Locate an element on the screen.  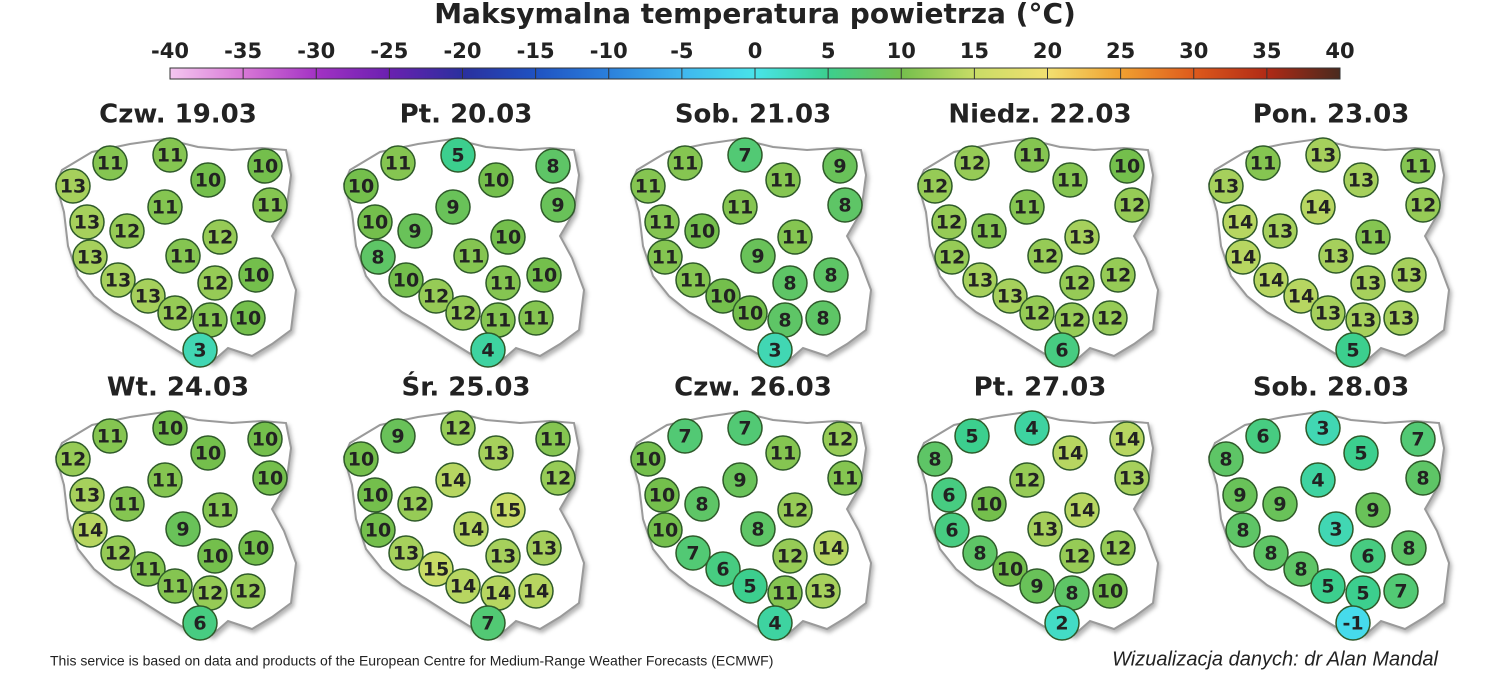
temperature-label: 6 is located at coordinates (1262, 437).